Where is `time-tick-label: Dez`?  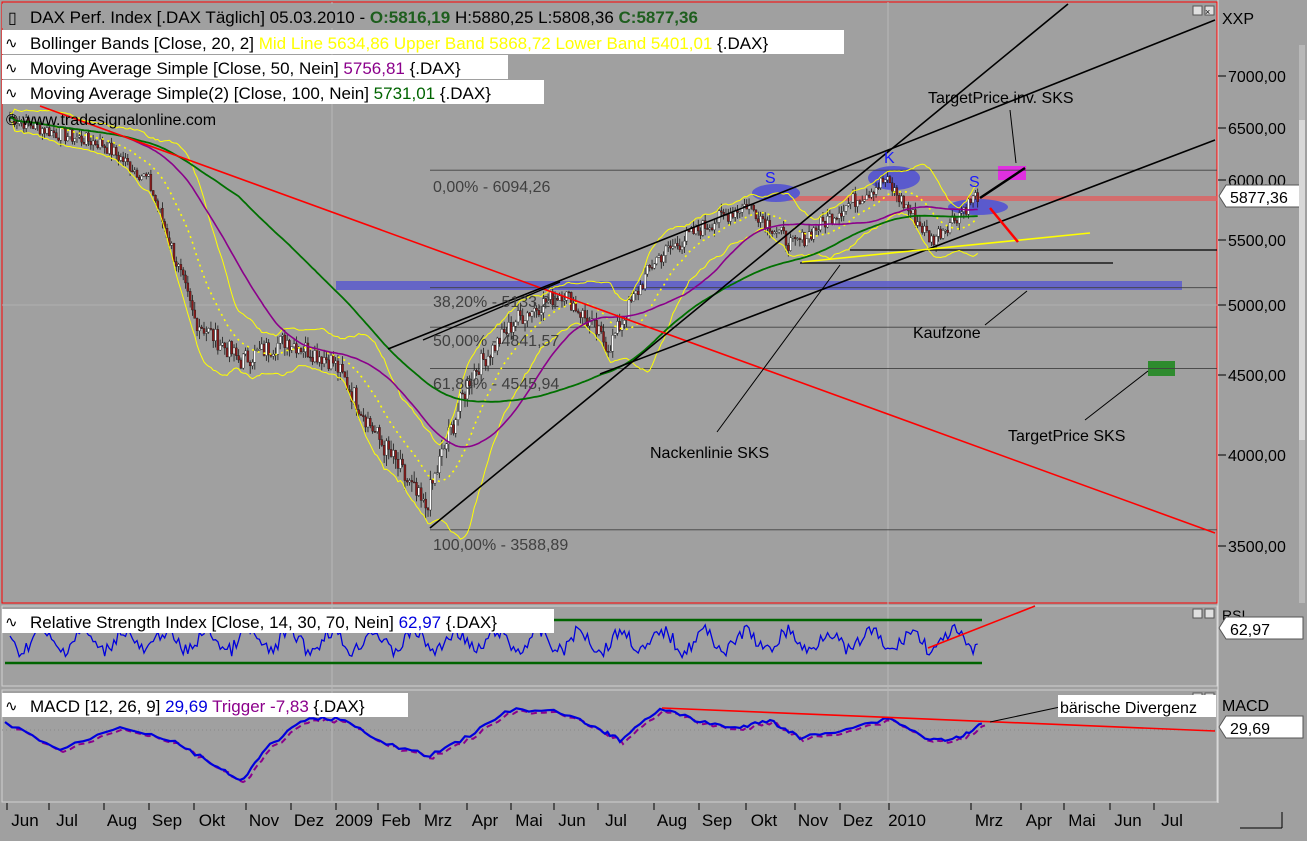
time-tick-label: Dez is located at coordinates (309, 820).